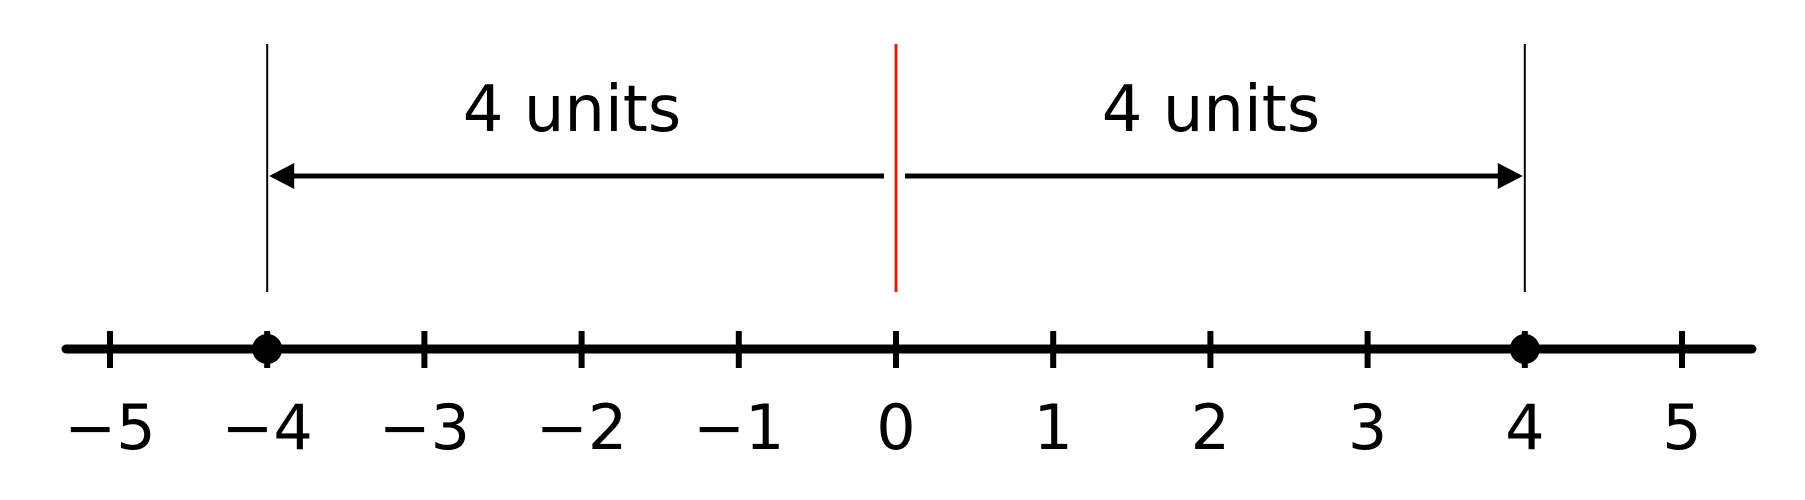  Describe the element at coordinates (424, 427) in the screenshot. I see `tick-label: −3` at that location.